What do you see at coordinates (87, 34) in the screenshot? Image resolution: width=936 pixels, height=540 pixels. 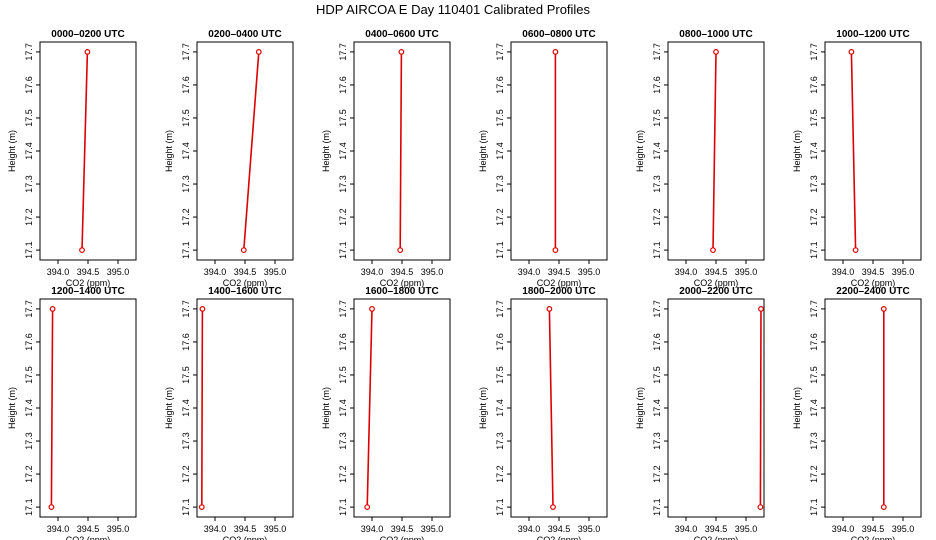 I see `panel-title: 0000–0200 UTC` at bounding box center [87, 34].